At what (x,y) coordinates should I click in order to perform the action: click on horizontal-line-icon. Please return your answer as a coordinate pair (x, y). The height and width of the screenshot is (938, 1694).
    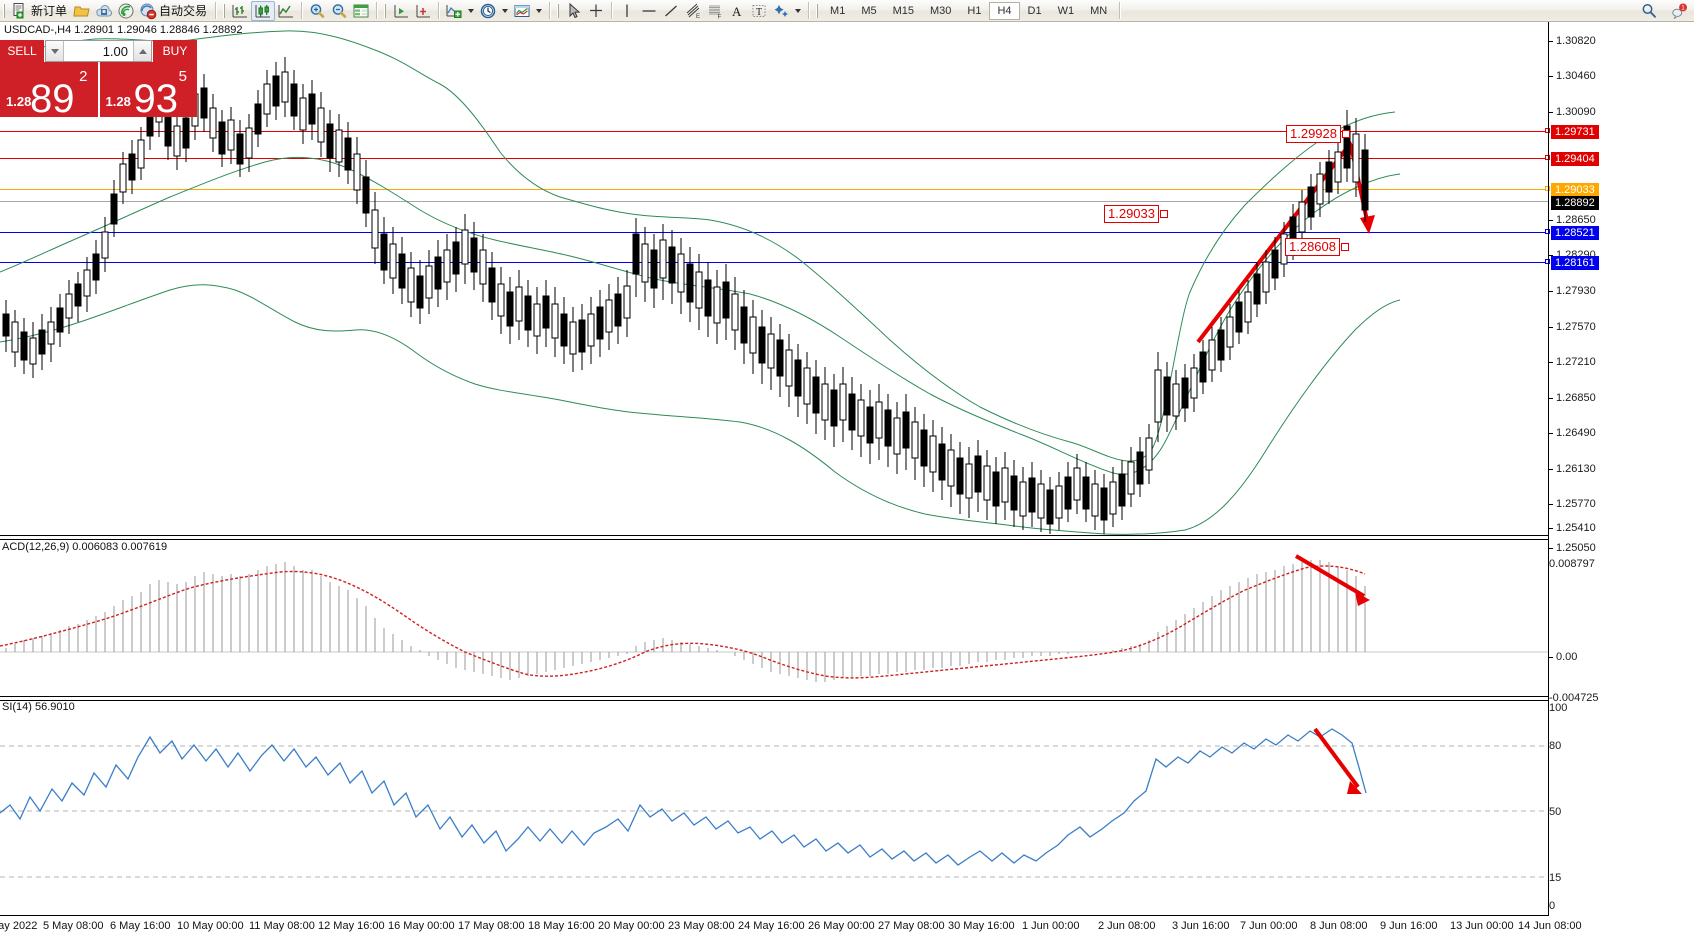
    Looking at the image, I should click on (649, 10).